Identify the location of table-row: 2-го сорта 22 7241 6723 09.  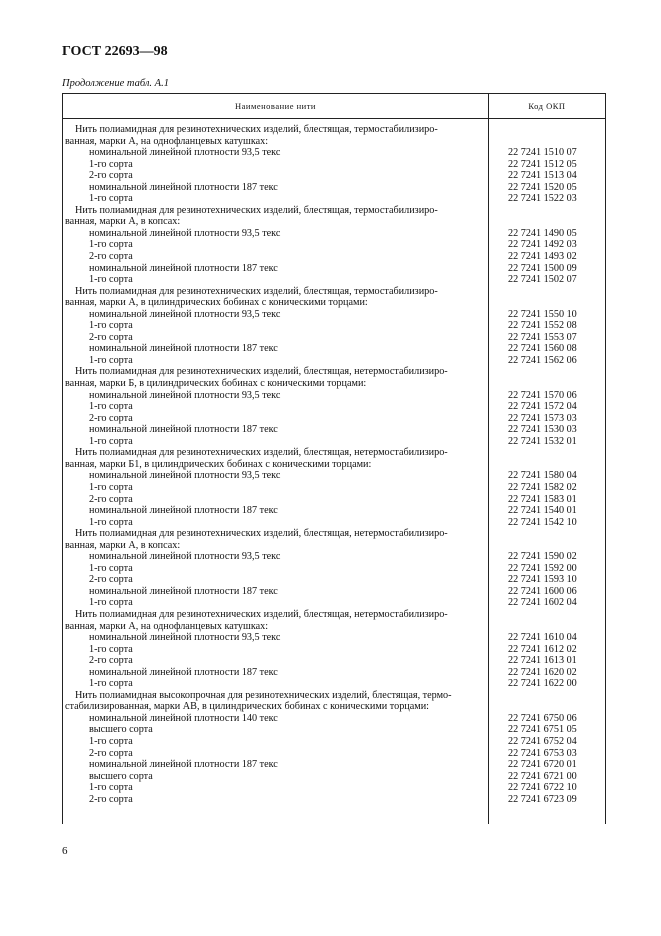
(334, 800).